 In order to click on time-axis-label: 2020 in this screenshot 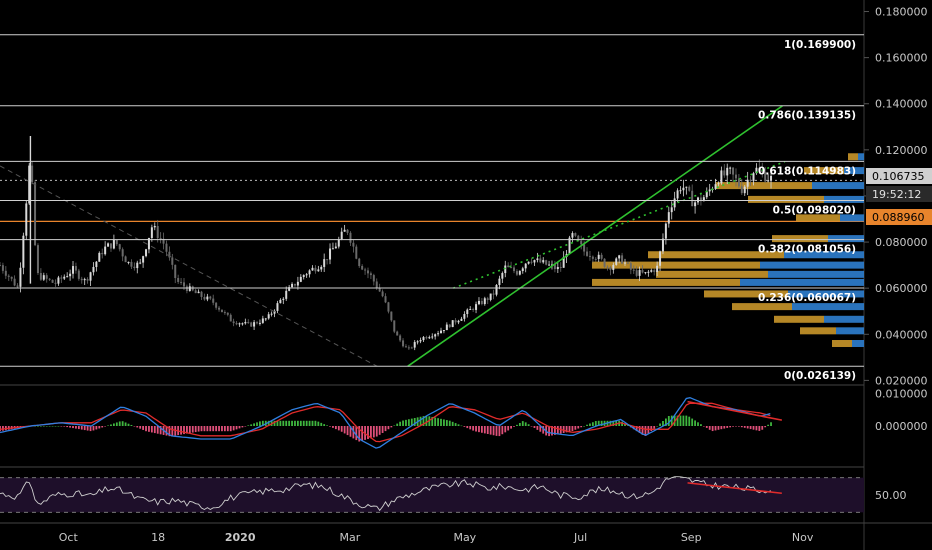, I will do `click(240, 537)`.